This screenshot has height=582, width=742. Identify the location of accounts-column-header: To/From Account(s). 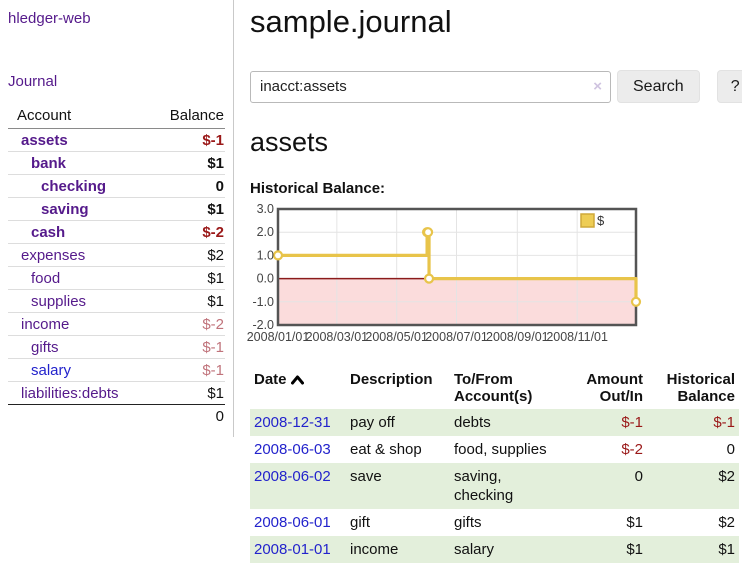
(493, 388).